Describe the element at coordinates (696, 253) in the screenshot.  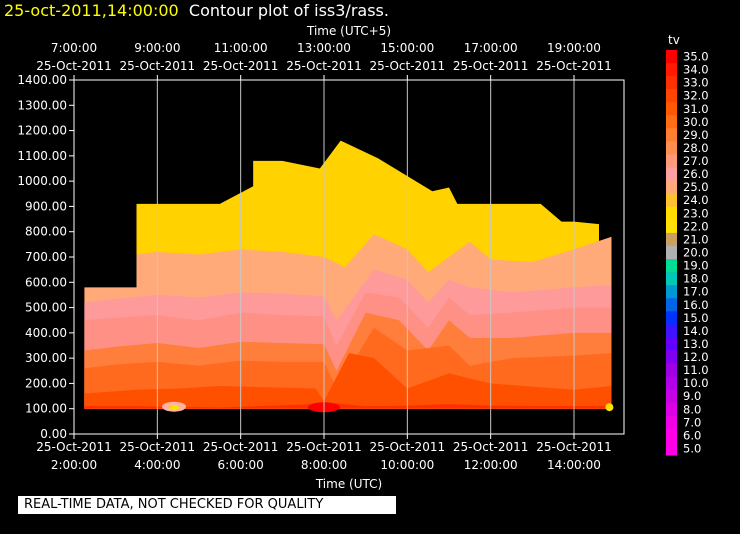
I see `legend-label-20.0: 20.0` at that location.